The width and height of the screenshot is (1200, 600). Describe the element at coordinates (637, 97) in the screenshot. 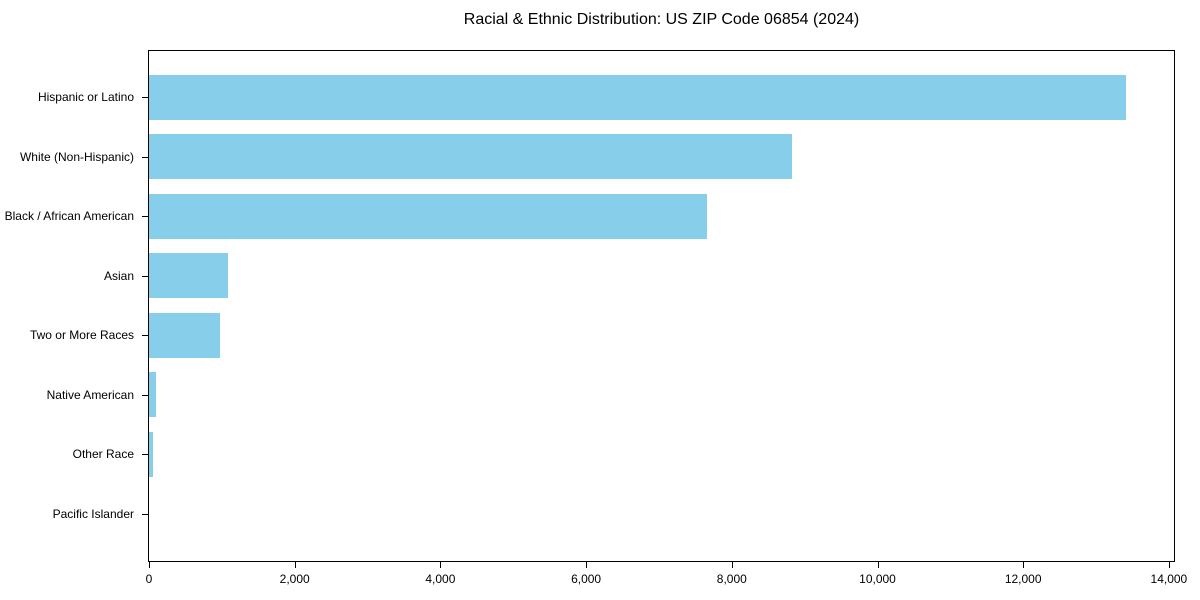

I see `bar-hispanic-or-latino` at that location.